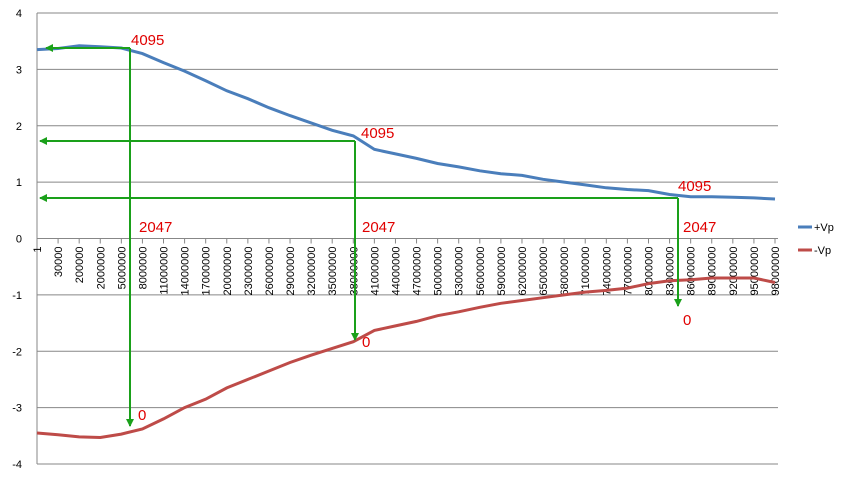 This screenshot has height=482, width=859. Describe the element at coordinates (19, 70) in the screenshot. I see `y-tick-label: 3` at that location.